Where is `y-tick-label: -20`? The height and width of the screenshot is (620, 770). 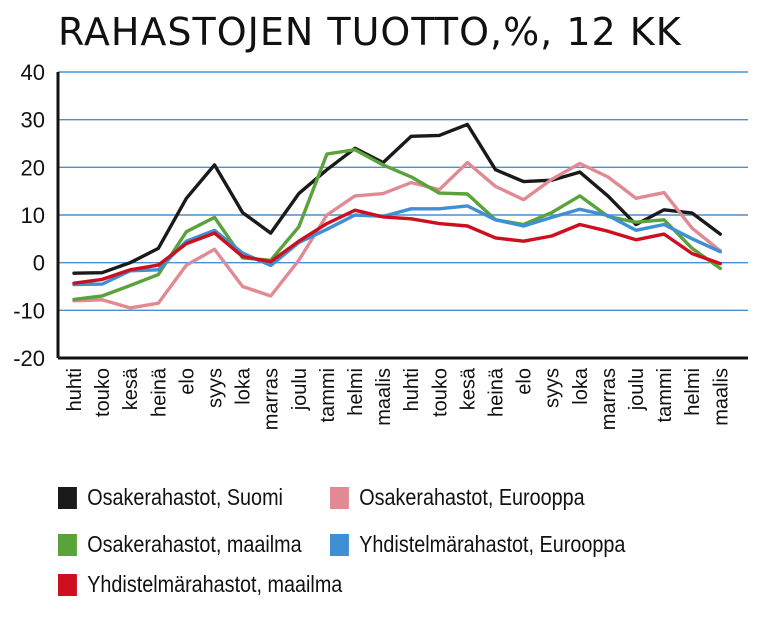 y-tick-label: -20 is located at coordinates (29, 358).